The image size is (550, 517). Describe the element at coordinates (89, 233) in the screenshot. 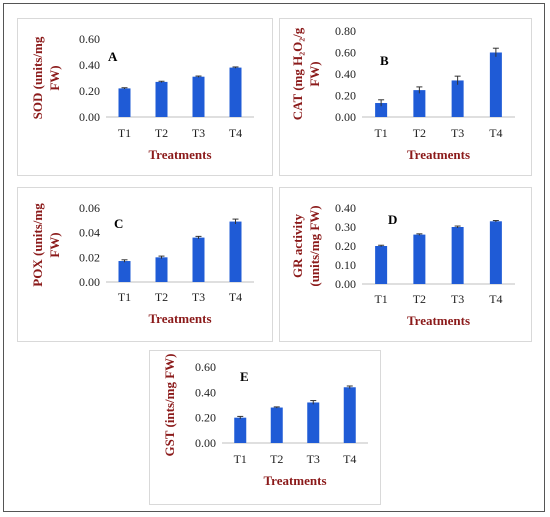

I see `y-tick-label: 0.04` at that location.